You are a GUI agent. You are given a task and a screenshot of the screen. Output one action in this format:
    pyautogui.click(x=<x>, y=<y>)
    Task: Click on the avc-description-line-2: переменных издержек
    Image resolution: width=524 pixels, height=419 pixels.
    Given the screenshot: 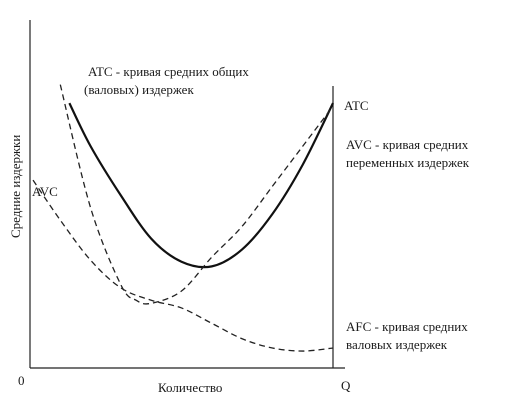 What is the action you would take?
    pyautogui.click(x=408, y=162)
    